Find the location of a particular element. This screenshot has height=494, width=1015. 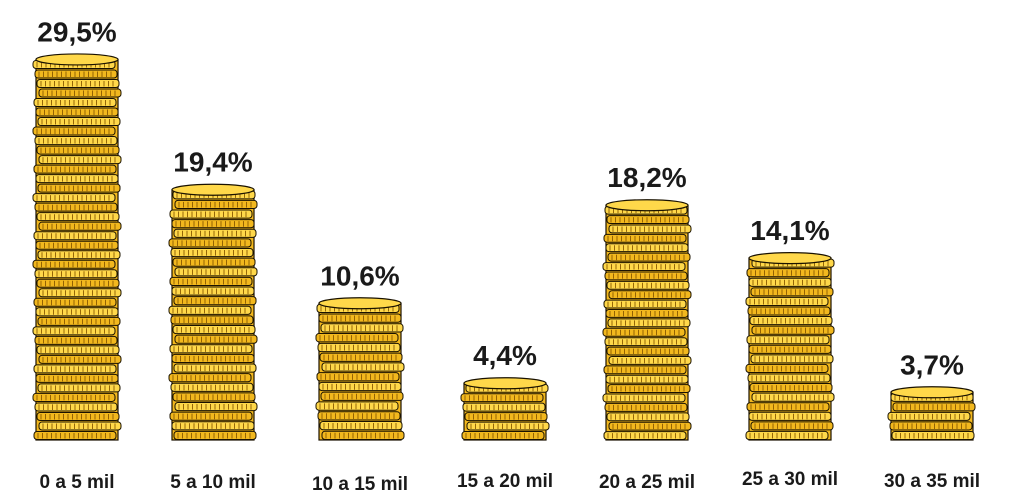

bar-value-label: 29,5% is located at coordinates (76, 31).